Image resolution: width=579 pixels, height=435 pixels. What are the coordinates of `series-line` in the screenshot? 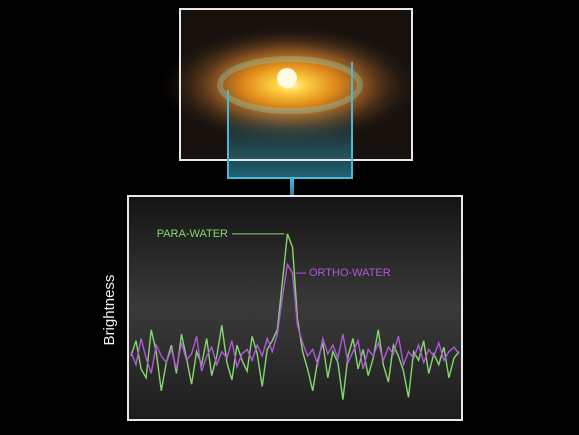 It's located at (295, 318).